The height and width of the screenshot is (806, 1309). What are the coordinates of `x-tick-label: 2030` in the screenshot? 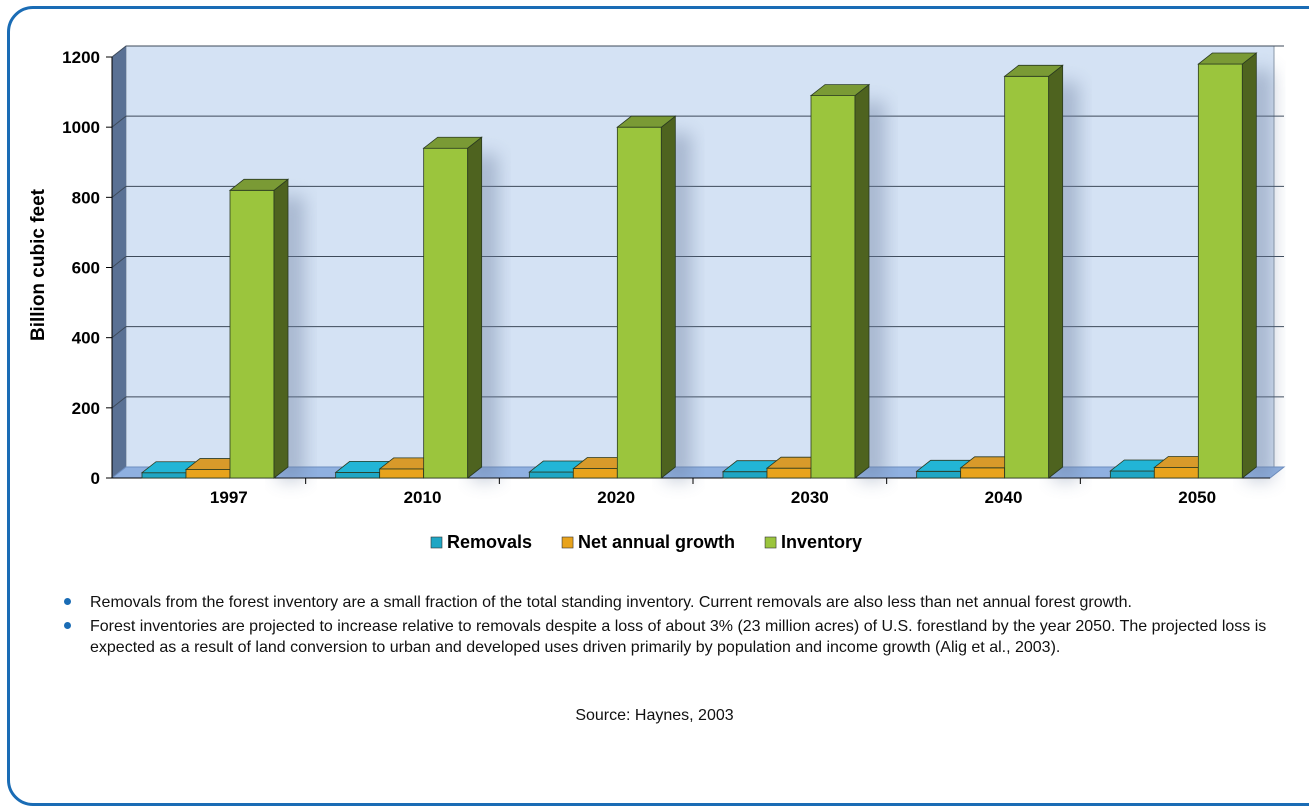 It's located at (810, 497).